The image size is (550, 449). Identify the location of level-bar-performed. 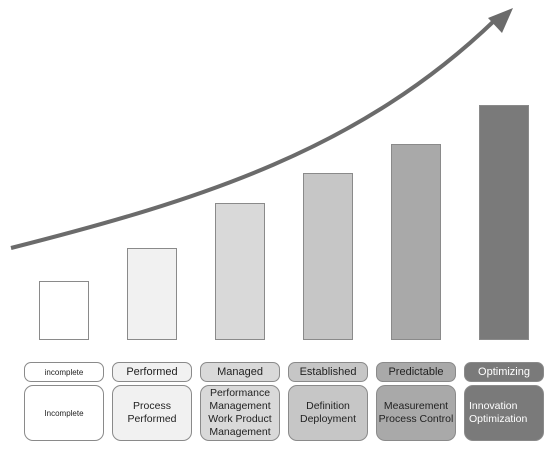
(152, 294).